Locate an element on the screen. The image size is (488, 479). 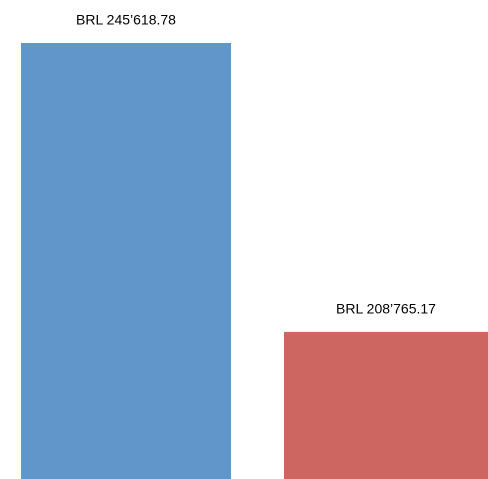
data-label: BRL 208’765.17 is located at coordinates (386, 309).